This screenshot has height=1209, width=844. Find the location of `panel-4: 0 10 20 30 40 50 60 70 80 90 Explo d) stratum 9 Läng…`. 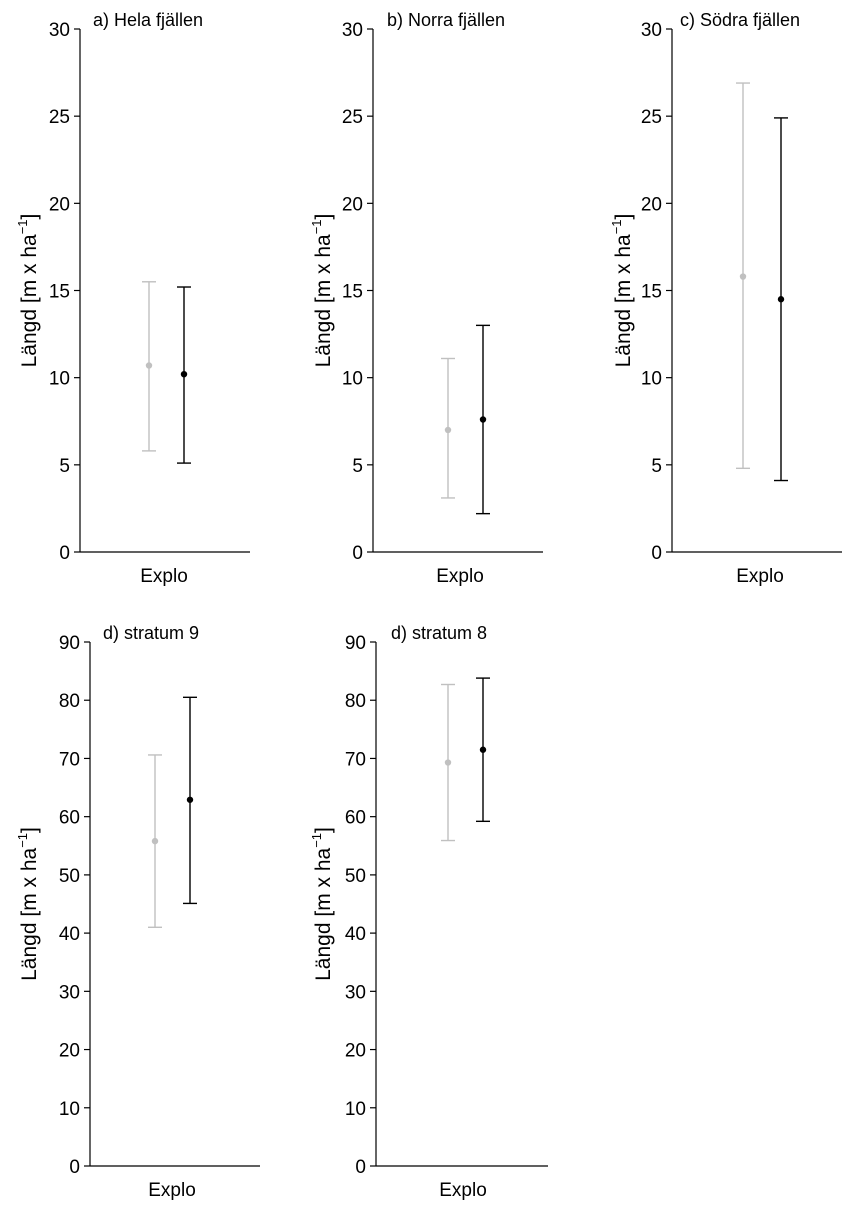

panel-4: 0 10 20 30 40 50 60 70 80 90 Explo d) stratum 9 Läng… is located at coordinates (137, 912).